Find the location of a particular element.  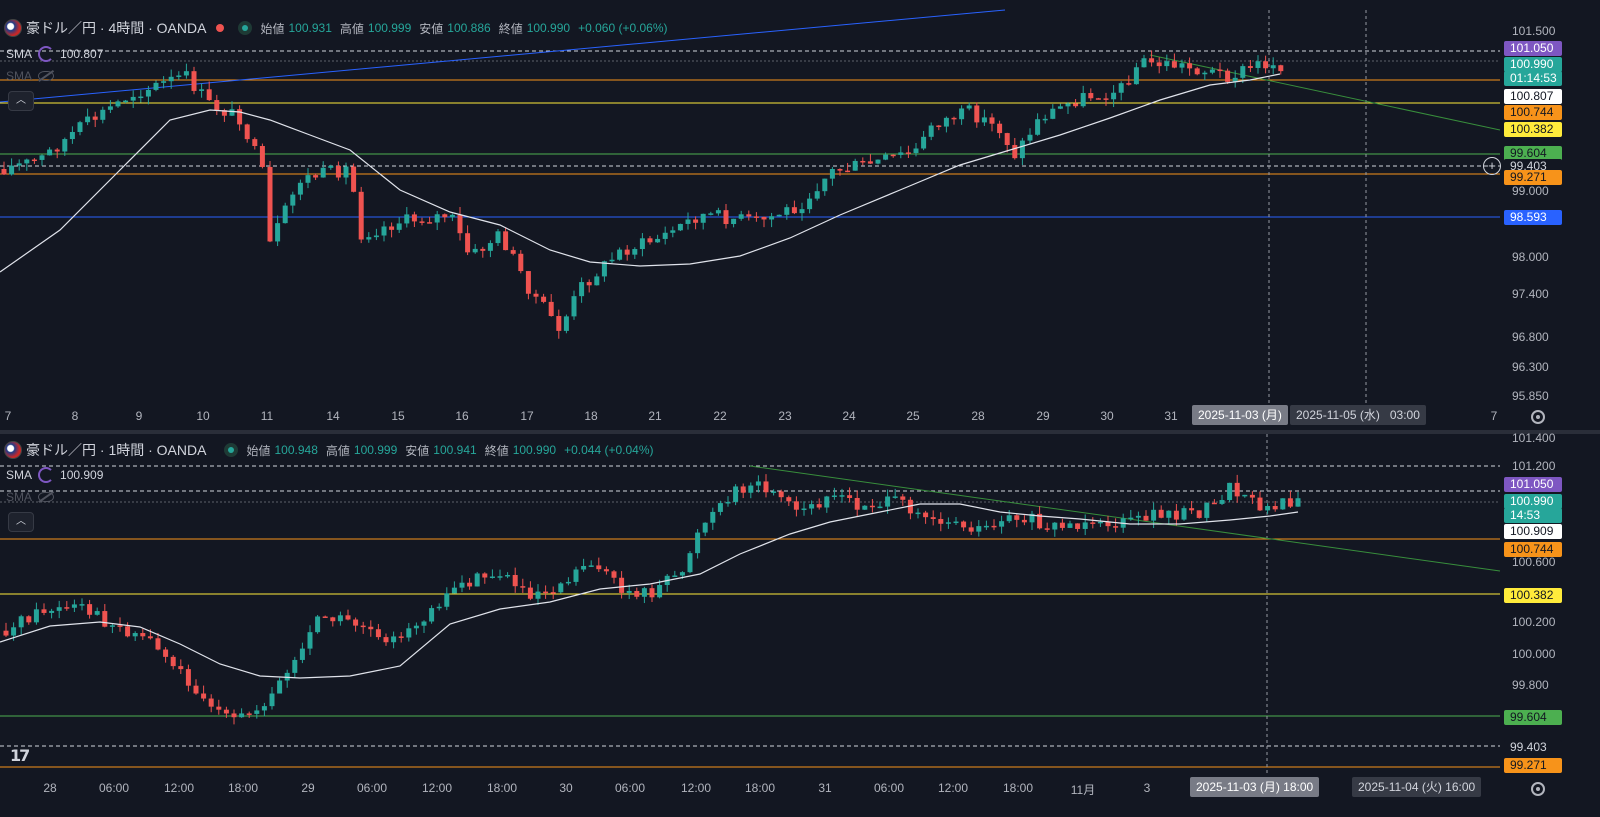

high-label: 高値 is located at coordinates (337, 450).